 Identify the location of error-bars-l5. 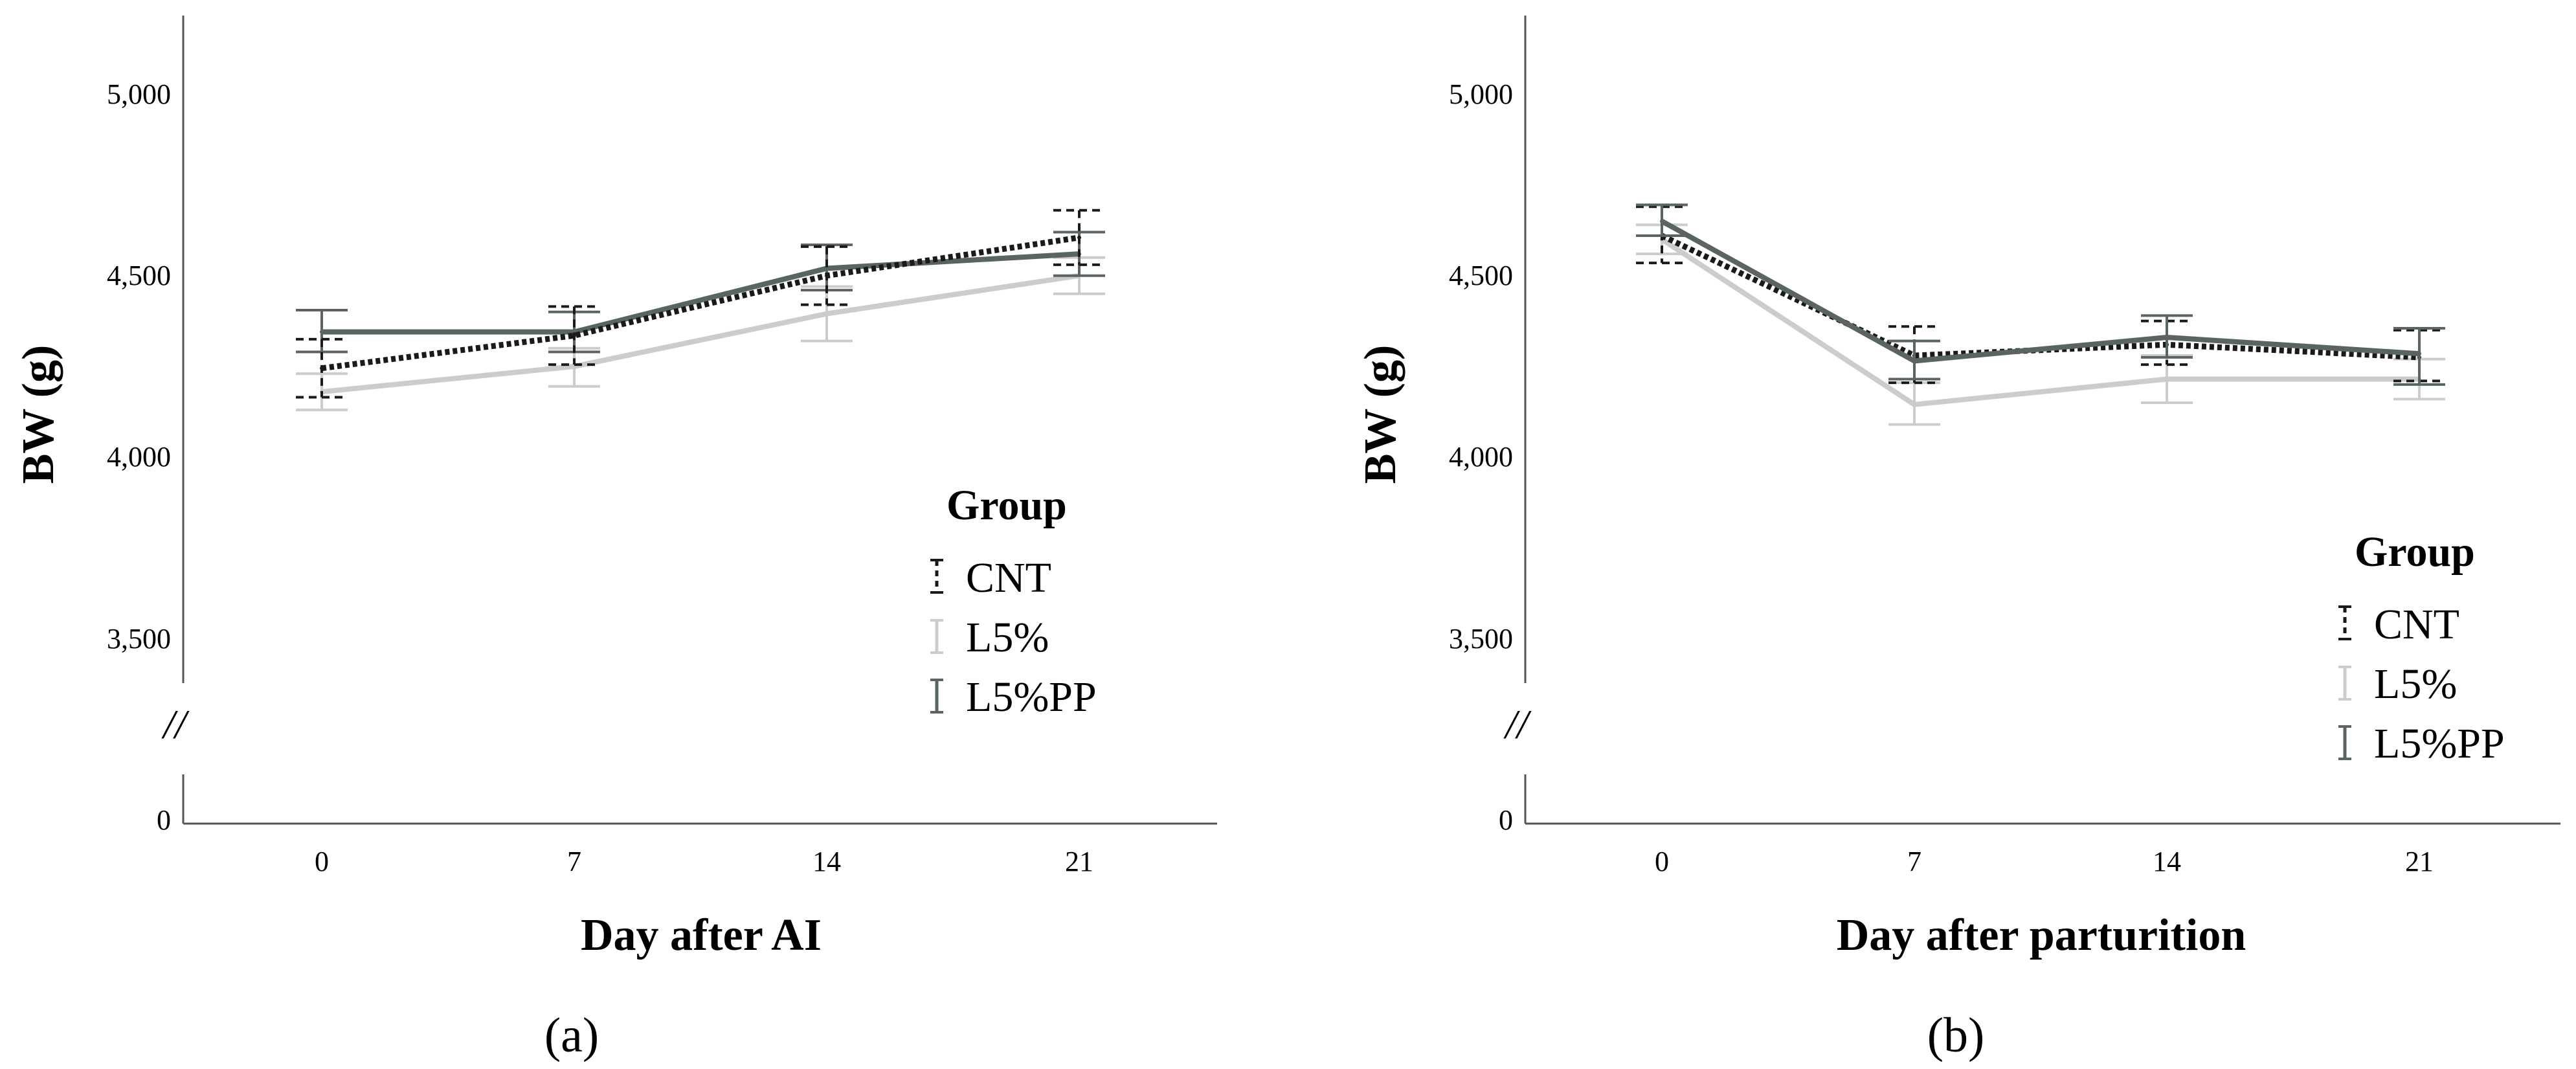
(2040, 324).